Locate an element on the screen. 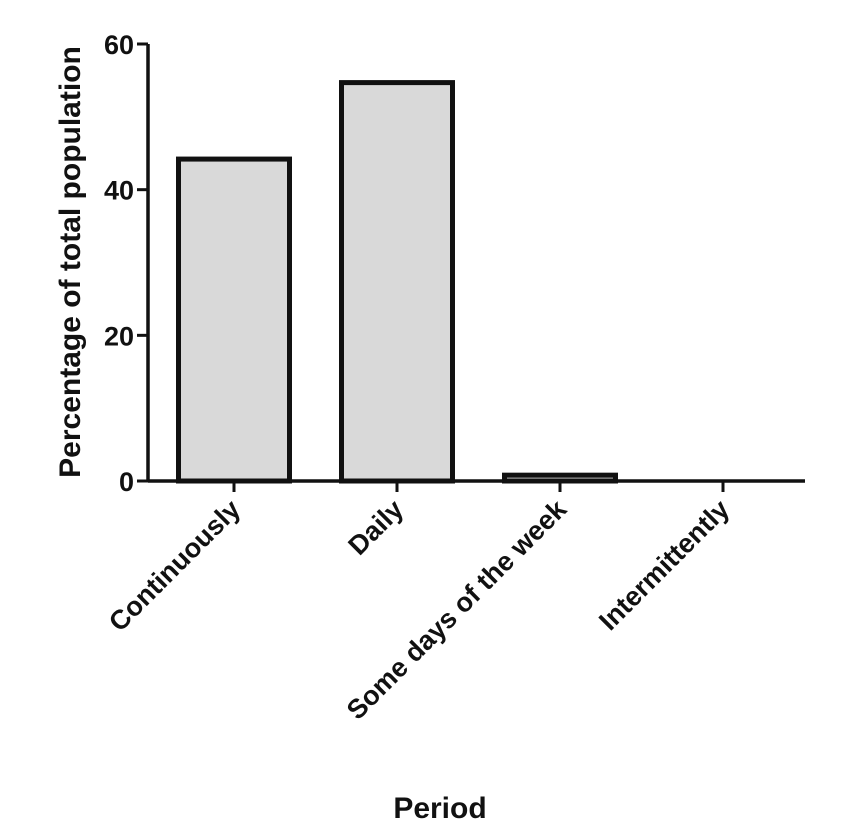  bar-daily is located at coordinates (397, 282).